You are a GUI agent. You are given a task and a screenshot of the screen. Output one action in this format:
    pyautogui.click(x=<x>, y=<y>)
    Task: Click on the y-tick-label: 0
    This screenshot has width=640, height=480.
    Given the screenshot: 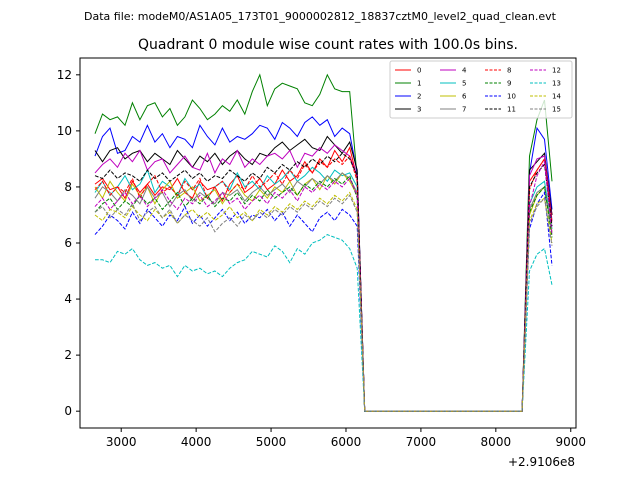 What is the action you would take?
    pyautogui.click(x=68, y=411)
    